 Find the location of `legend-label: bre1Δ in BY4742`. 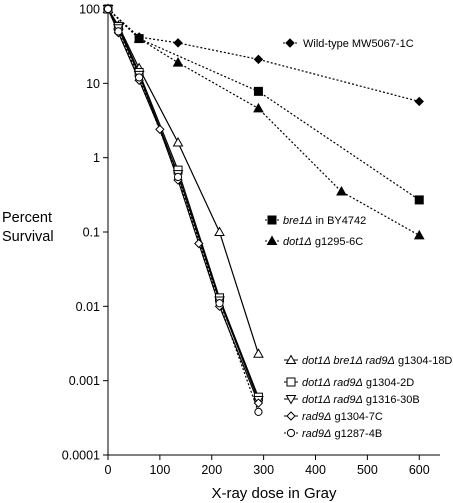

legend-label: bre1Δ in BY4742 is located at coordinates (324, 221).